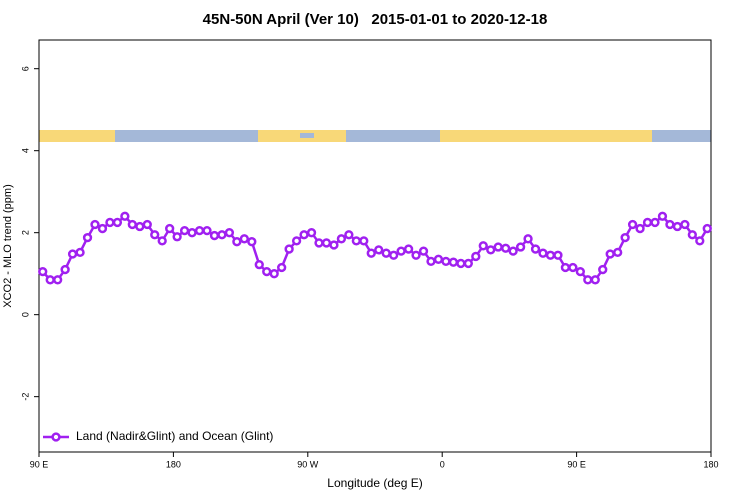 The width and height of the screenshot is (750, 500). What do you see at coordinates (25, 232) in the screenshot?
I see `y-tick-label: 2` at bounding box center [25, 232].